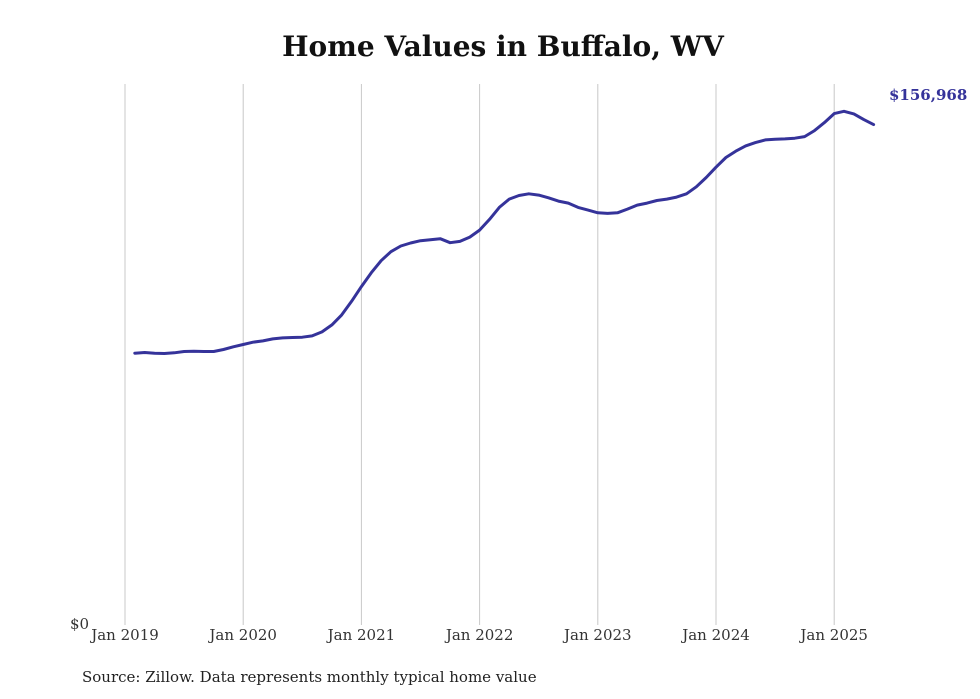 The height and width of the screenshot is (699, 980). What do you see at coordinates (242, 635) in the screenshot?
I see `x-tick-label: Jan 2020` at bounding box center [242, 635].